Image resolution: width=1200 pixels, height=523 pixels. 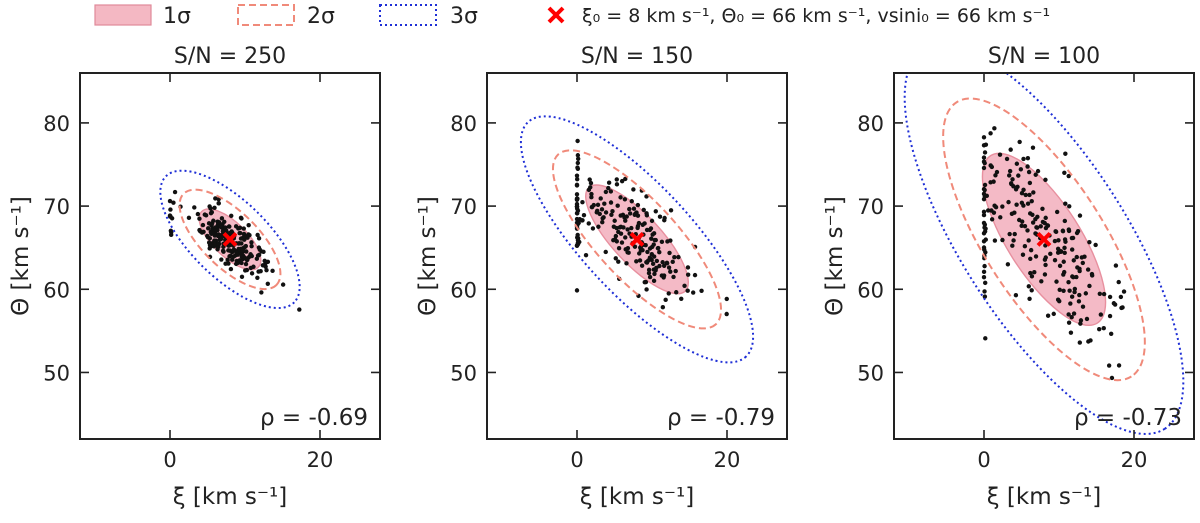 I want to click on y-tick-label: 50, so click(x=56, y=373).